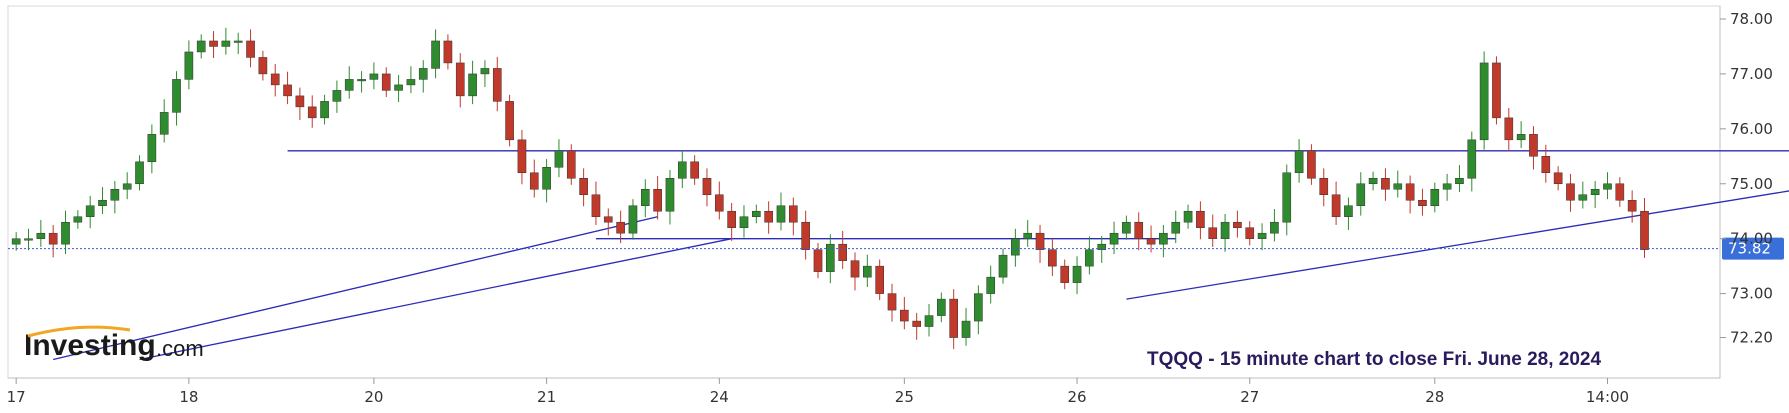 Image resolution: width=1789 pixels, height=413 pixels. Describe the element at coordinates (1249, 397) in the screenshot. I see `x-tick-label: 27` at that location.